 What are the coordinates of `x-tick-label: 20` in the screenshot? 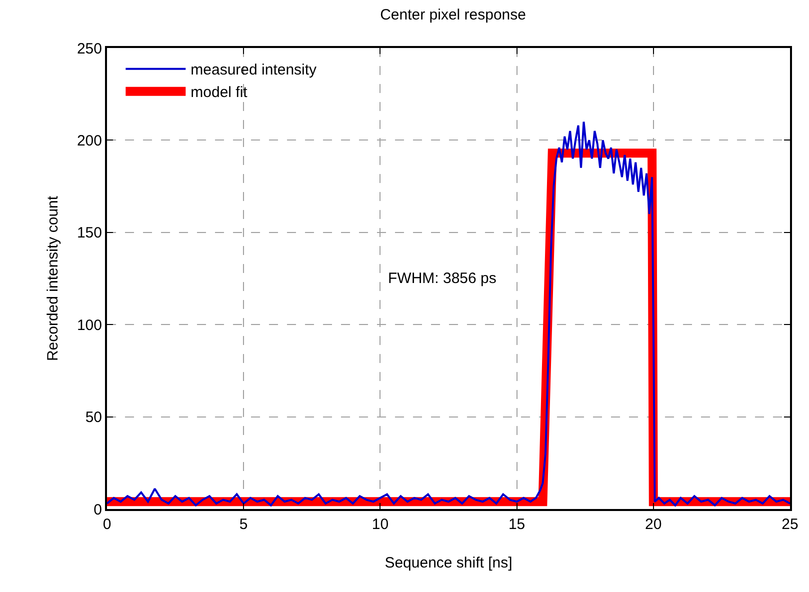 It's located at (653, 524).